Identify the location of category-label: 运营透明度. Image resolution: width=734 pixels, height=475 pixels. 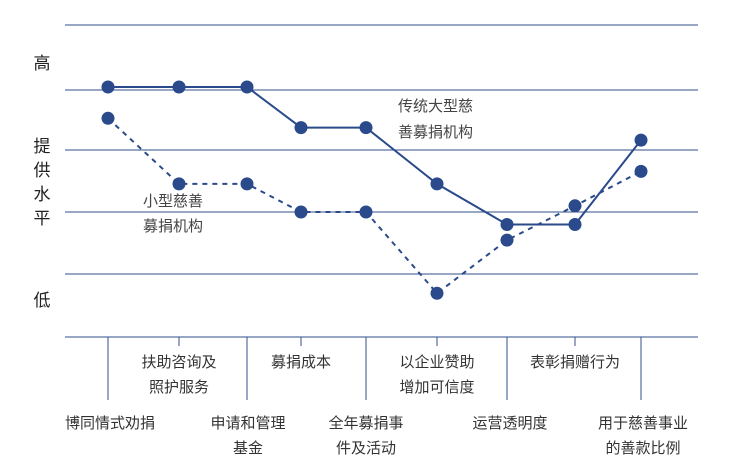
(509, 423).